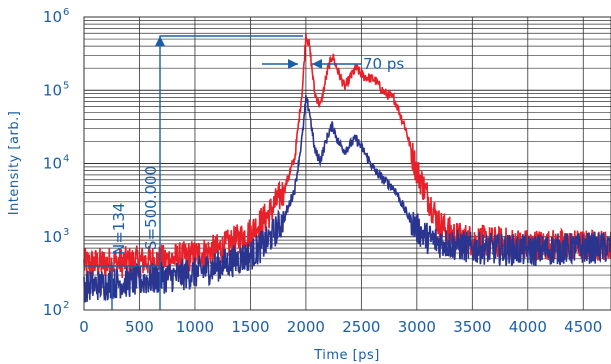 This screenshot has height=364, width=611. I want to click on noise-label: N=134, so click(119, 229).